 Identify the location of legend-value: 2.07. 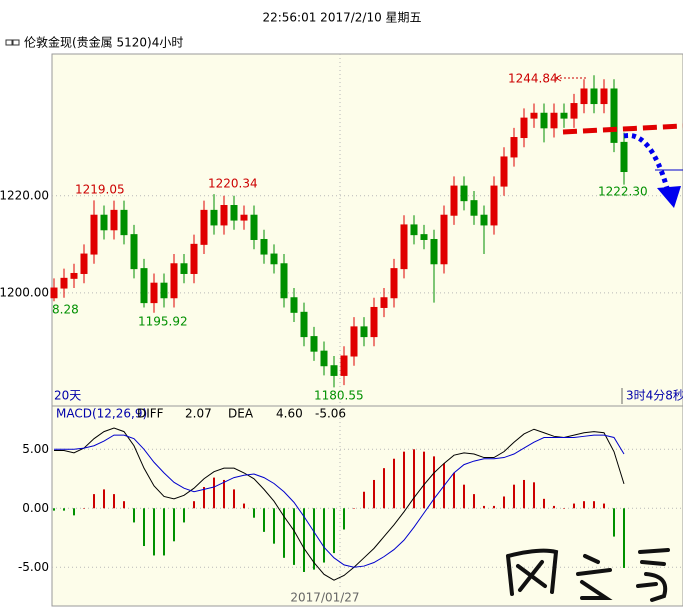
(198, 414).